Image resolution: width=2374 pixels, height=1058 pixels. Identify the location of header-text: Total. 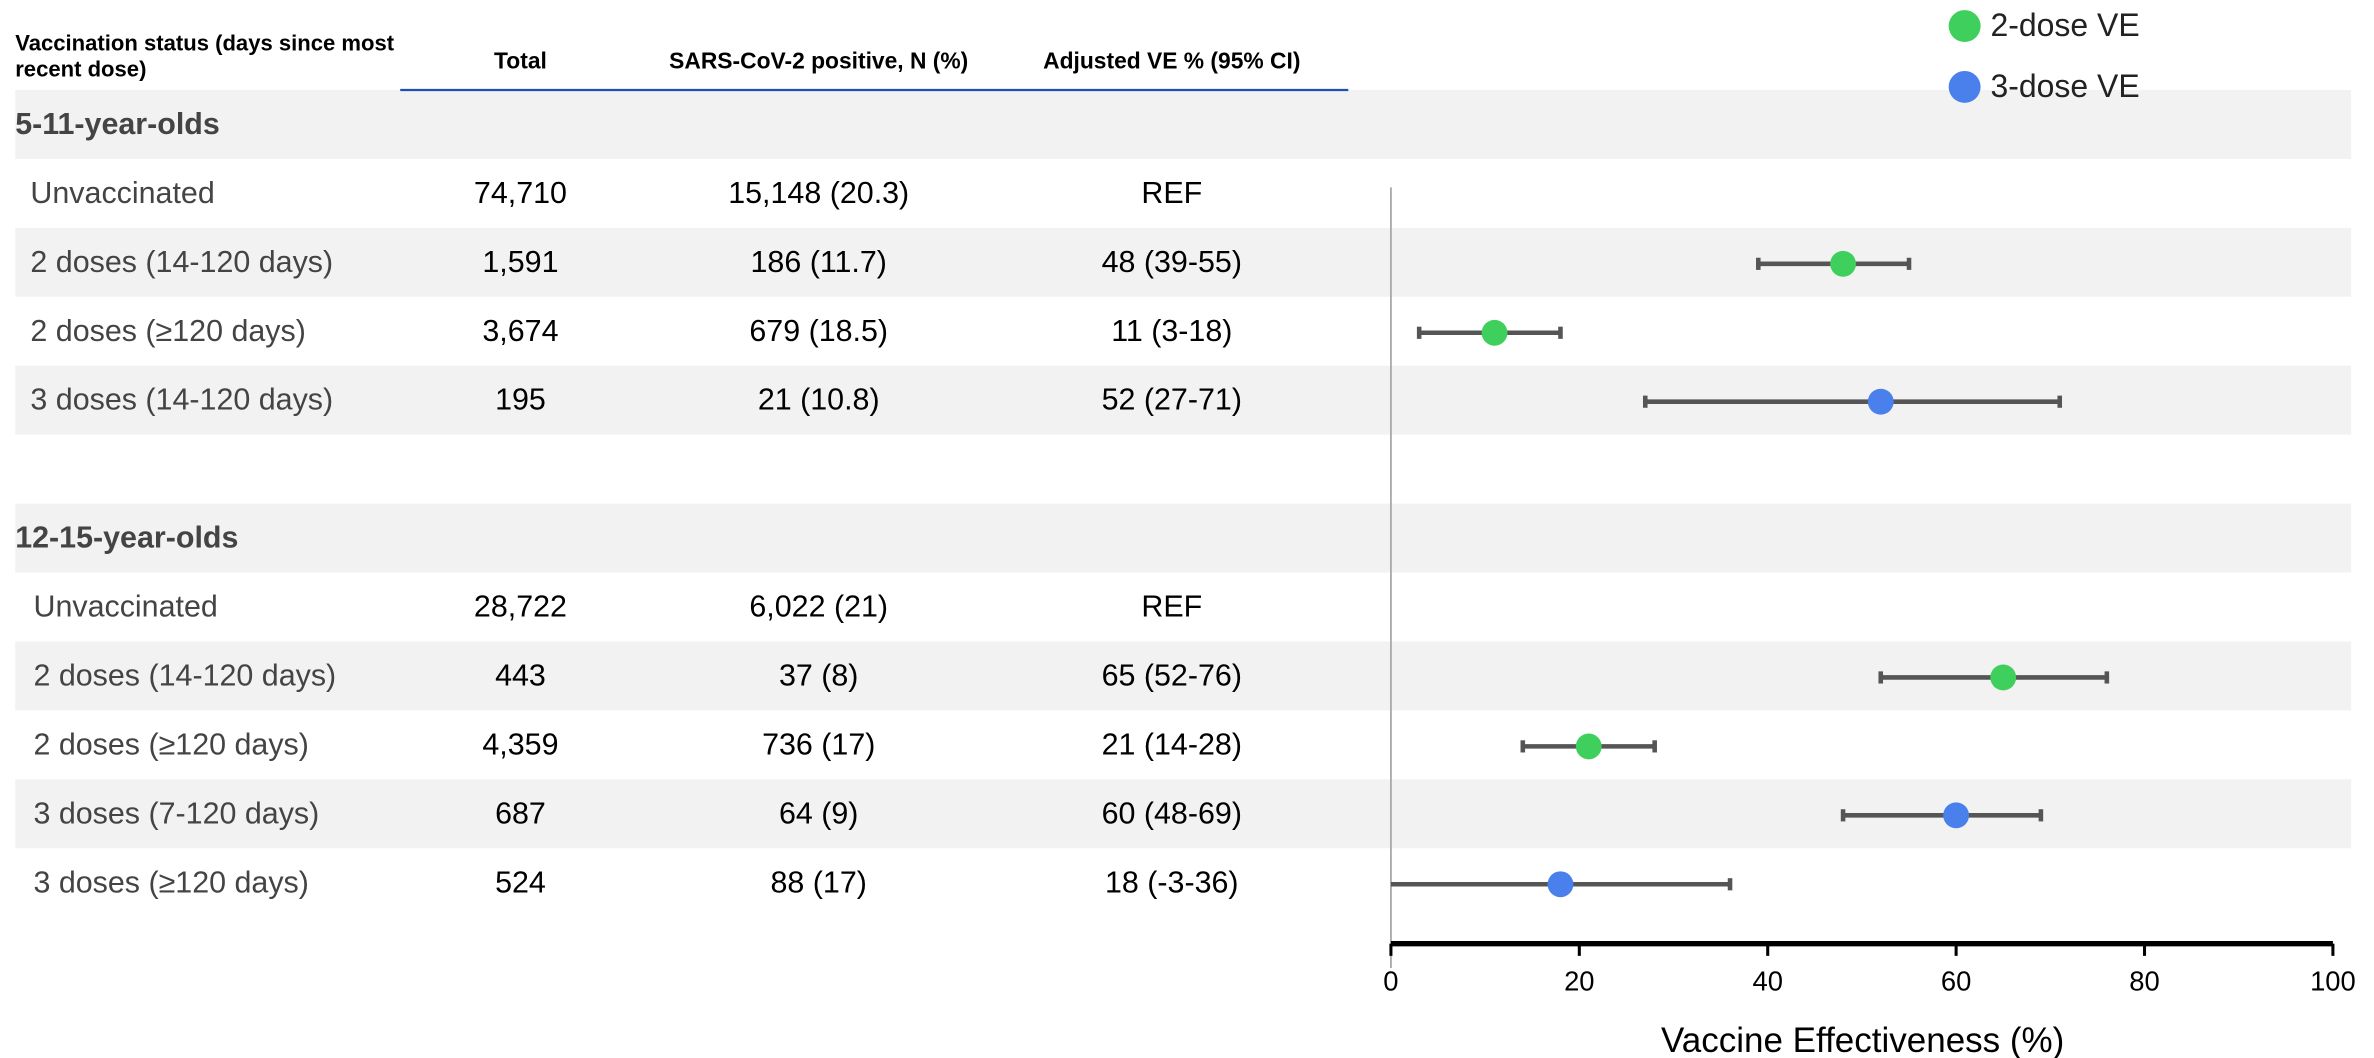
(520, 61).